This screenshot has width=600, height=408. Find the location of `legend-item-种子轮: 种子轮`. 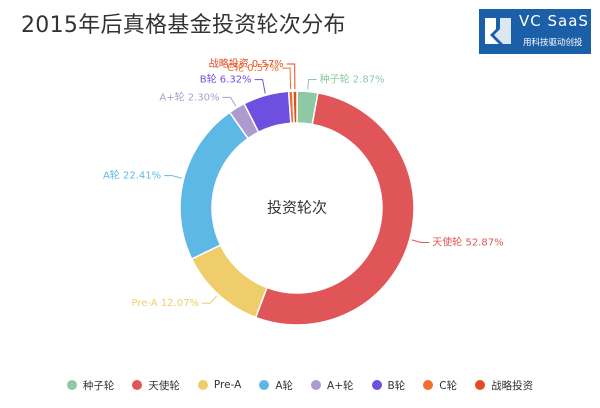

legend-item-种子轮: 种子轮 is located at coordinates (90, 385).